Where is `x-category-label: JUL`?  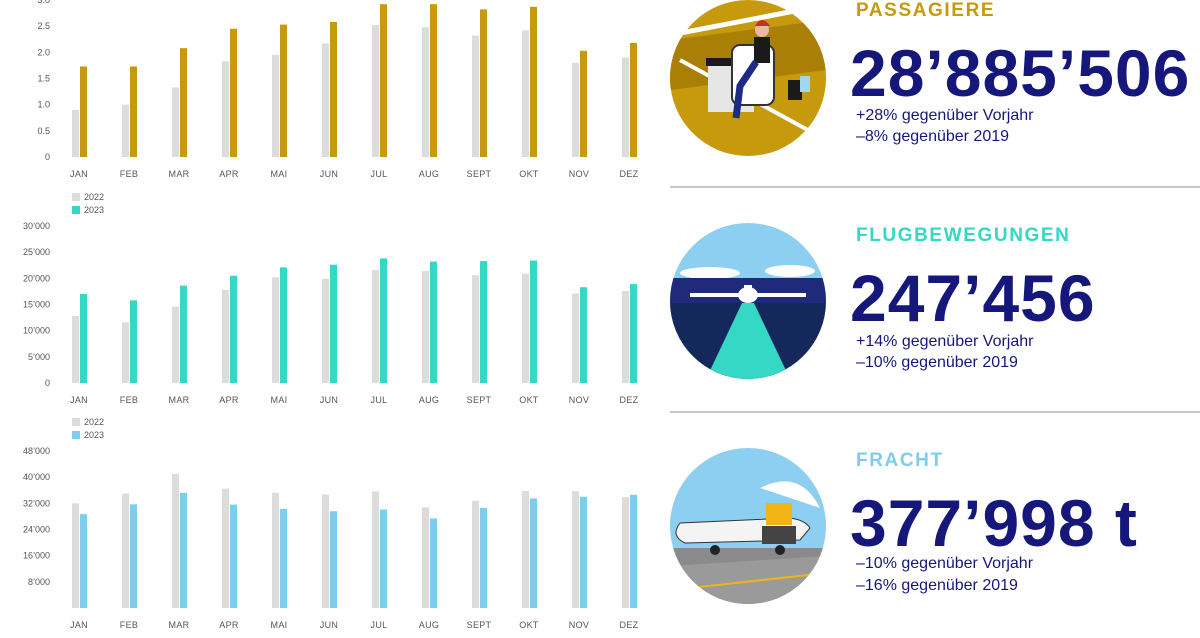
x-category-label: JUL is located at coordinates (379, 625).